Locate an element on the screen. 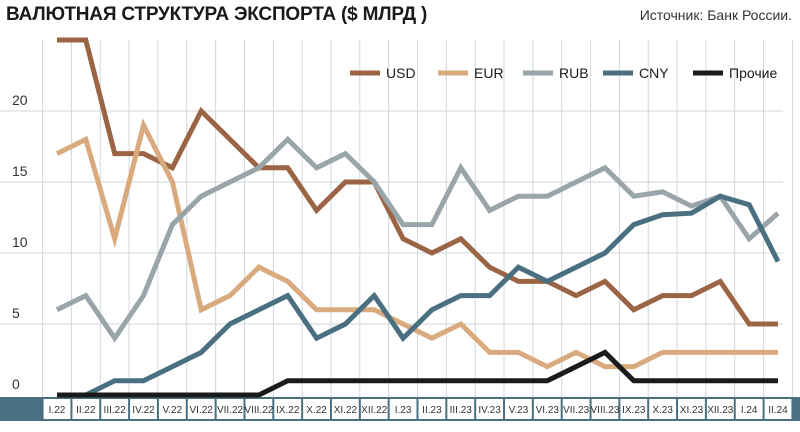  x-tick-label: I.22 is located at coordinates (57, 410).